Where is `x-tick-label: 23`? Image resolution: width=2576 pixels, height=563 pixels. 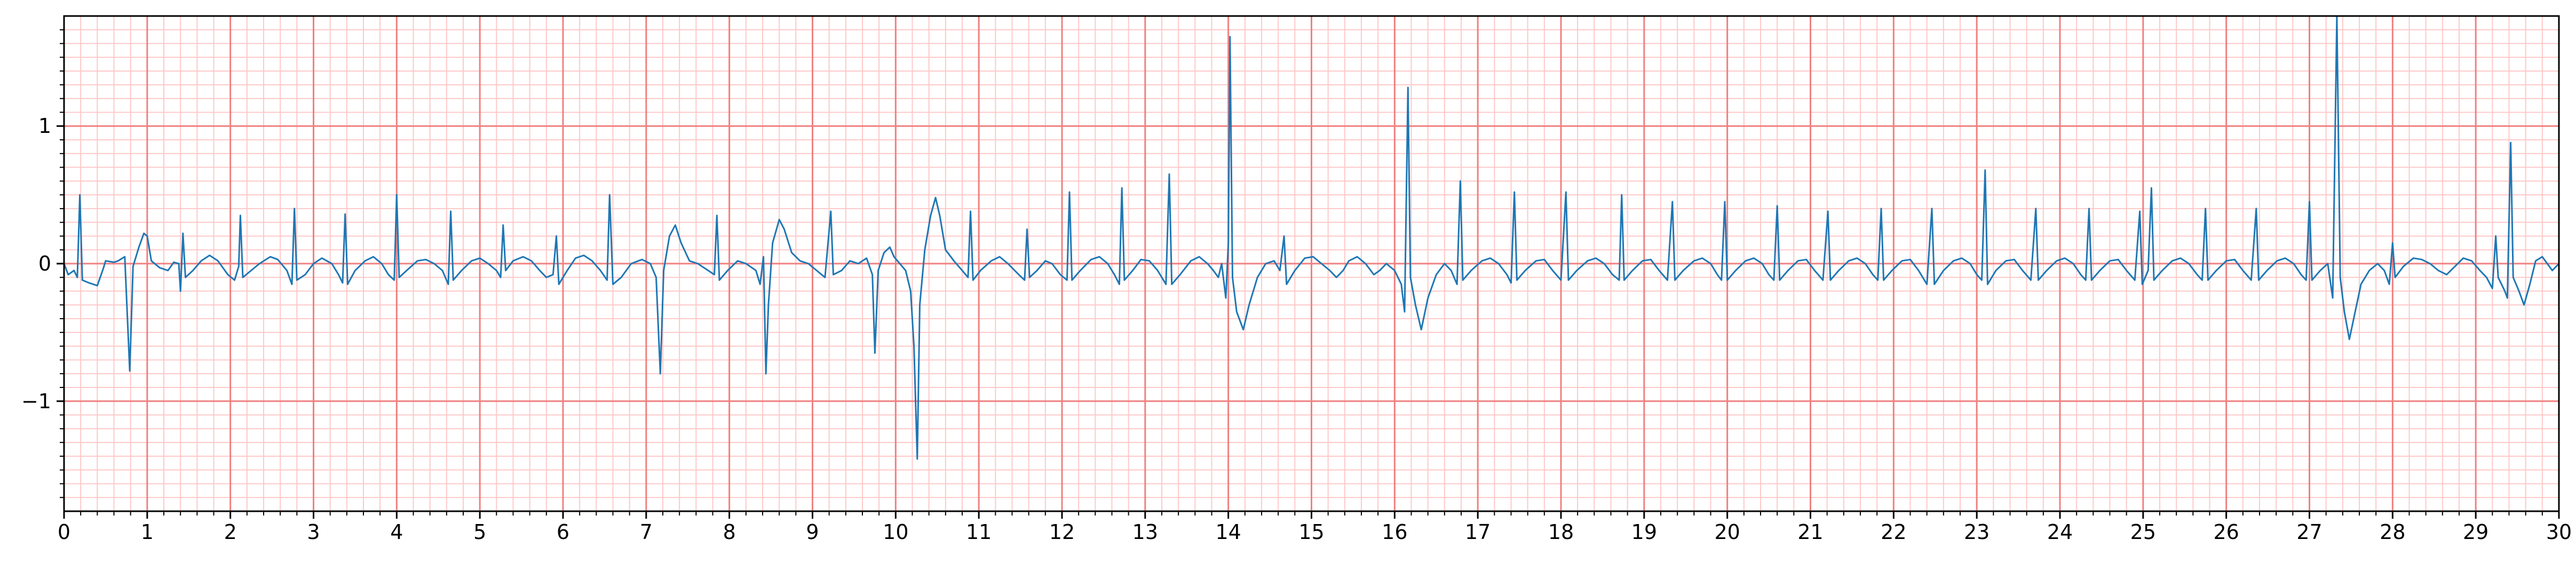
x-tick-label: 23 is located at coordinates (1977, 532).